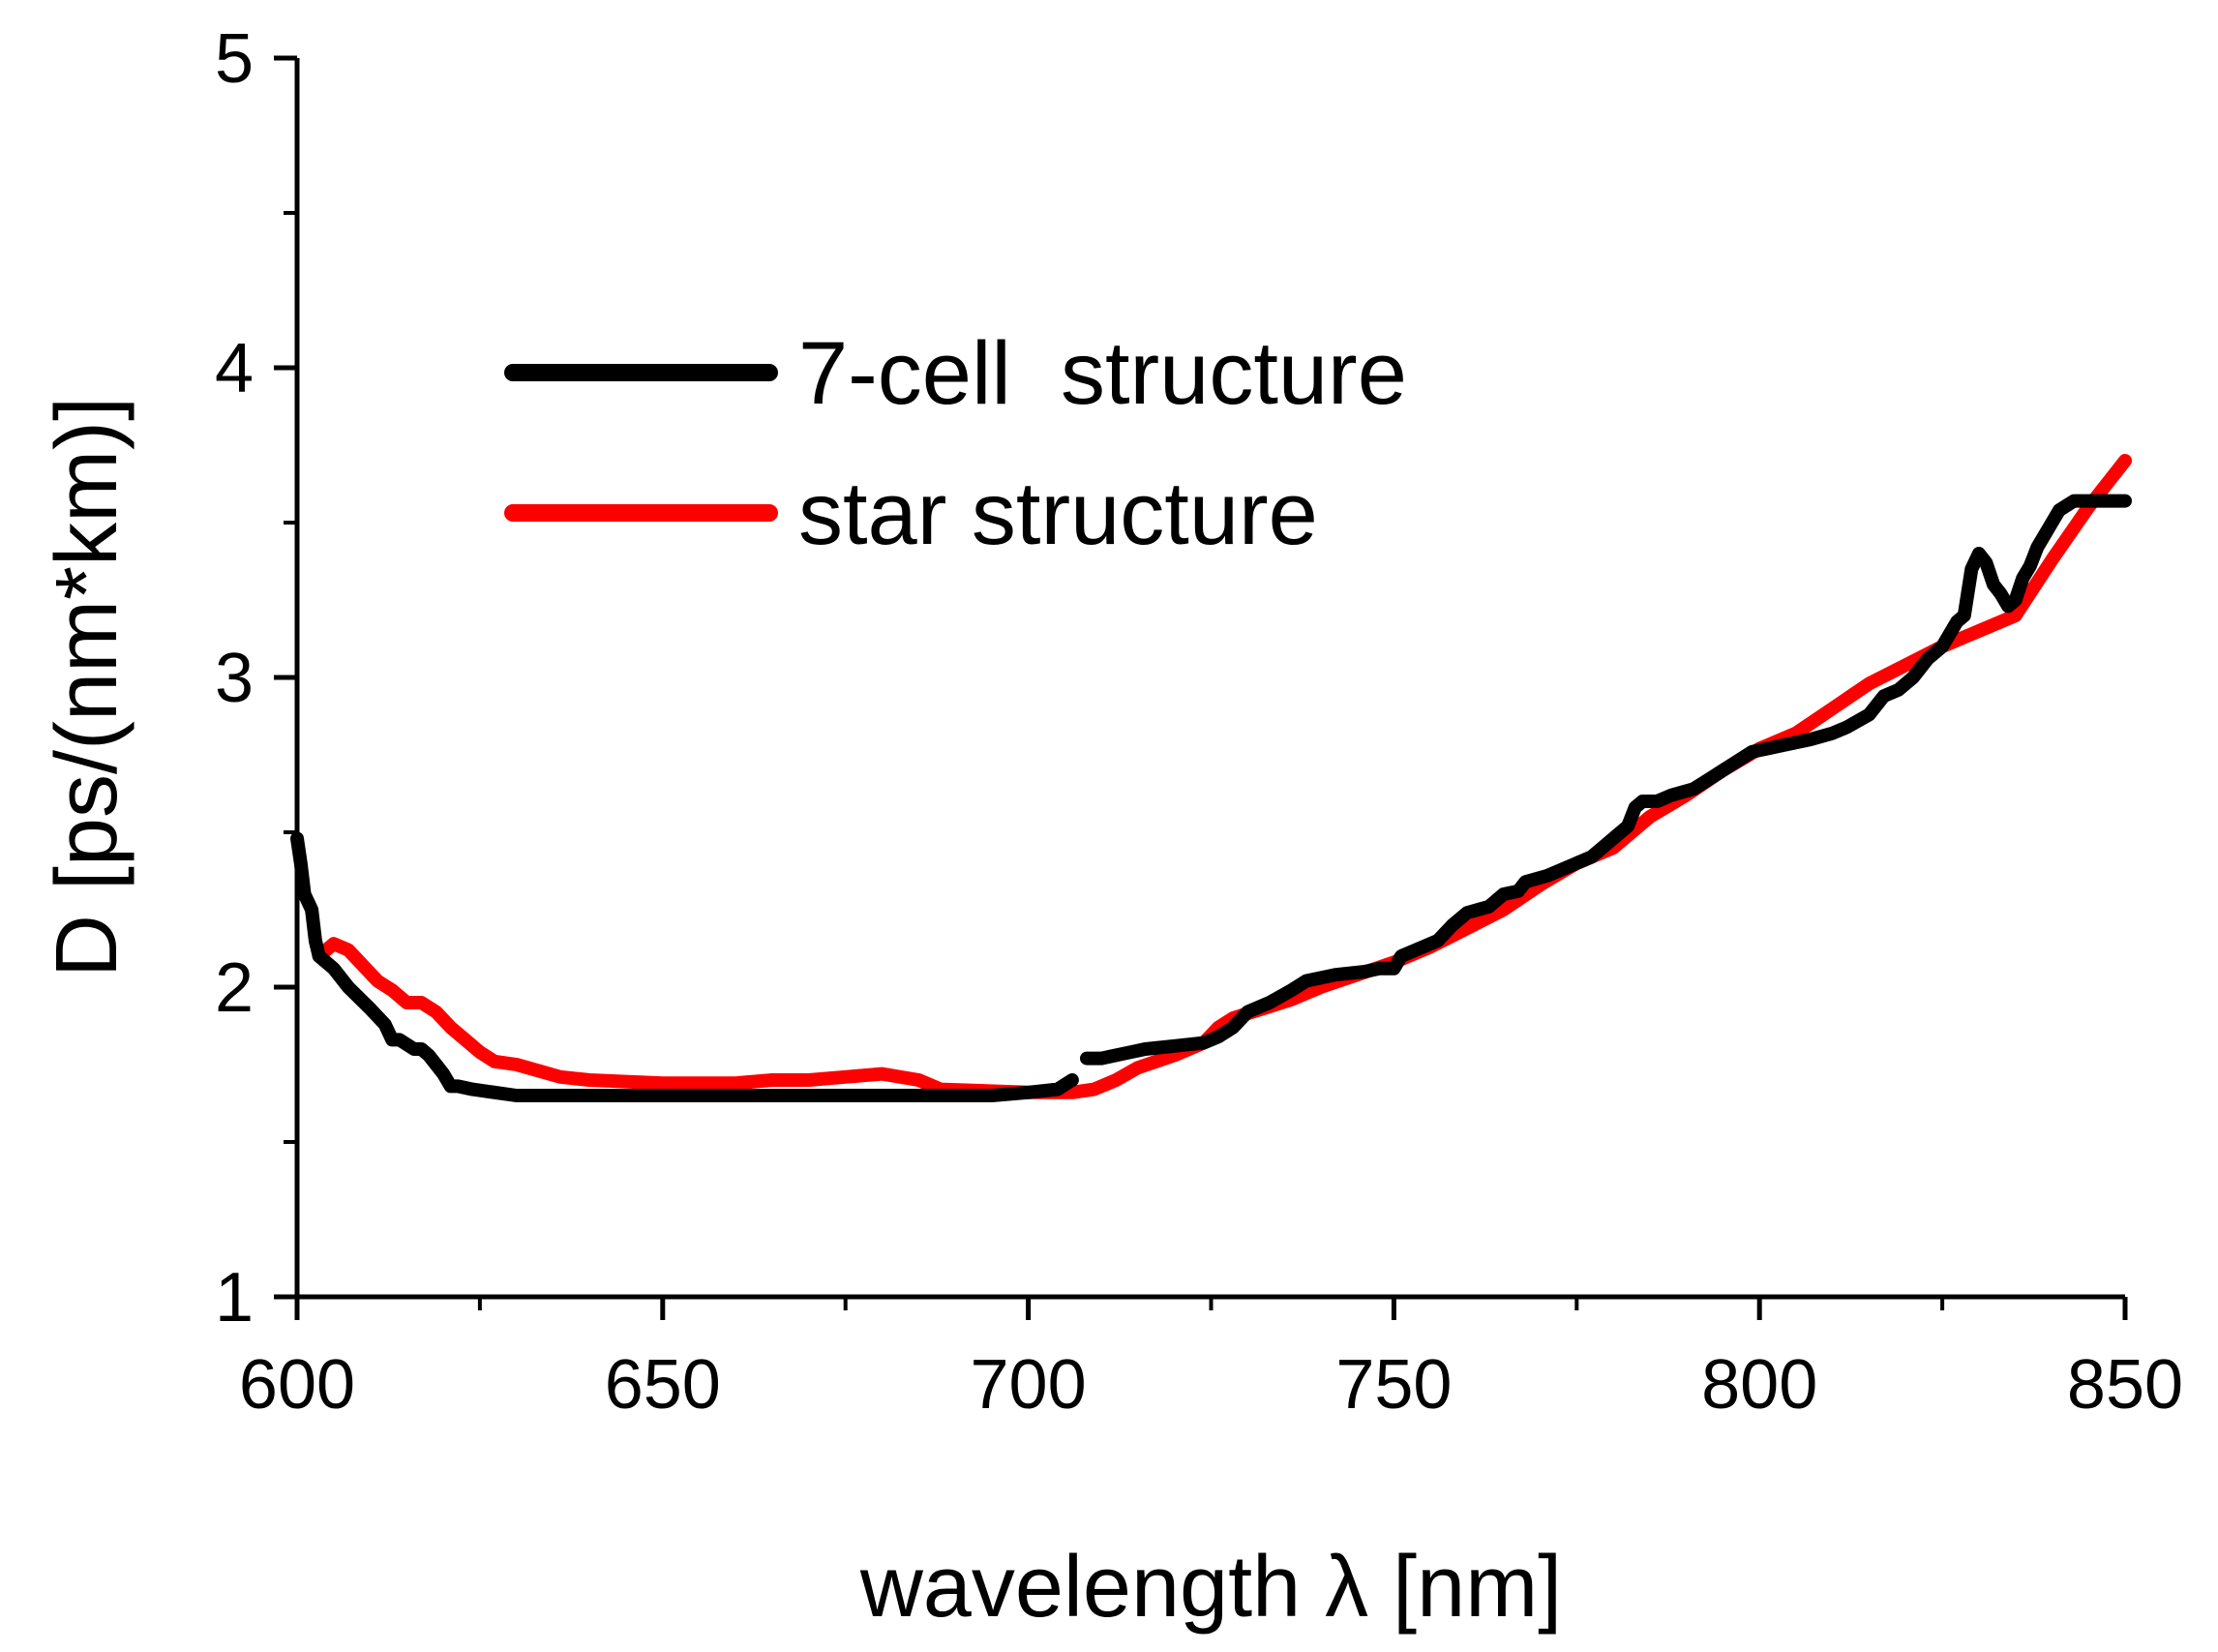  Describe the element at coordinates (235, 368) in the screenshot. I see `y-tick-label-4: 4` at that location.